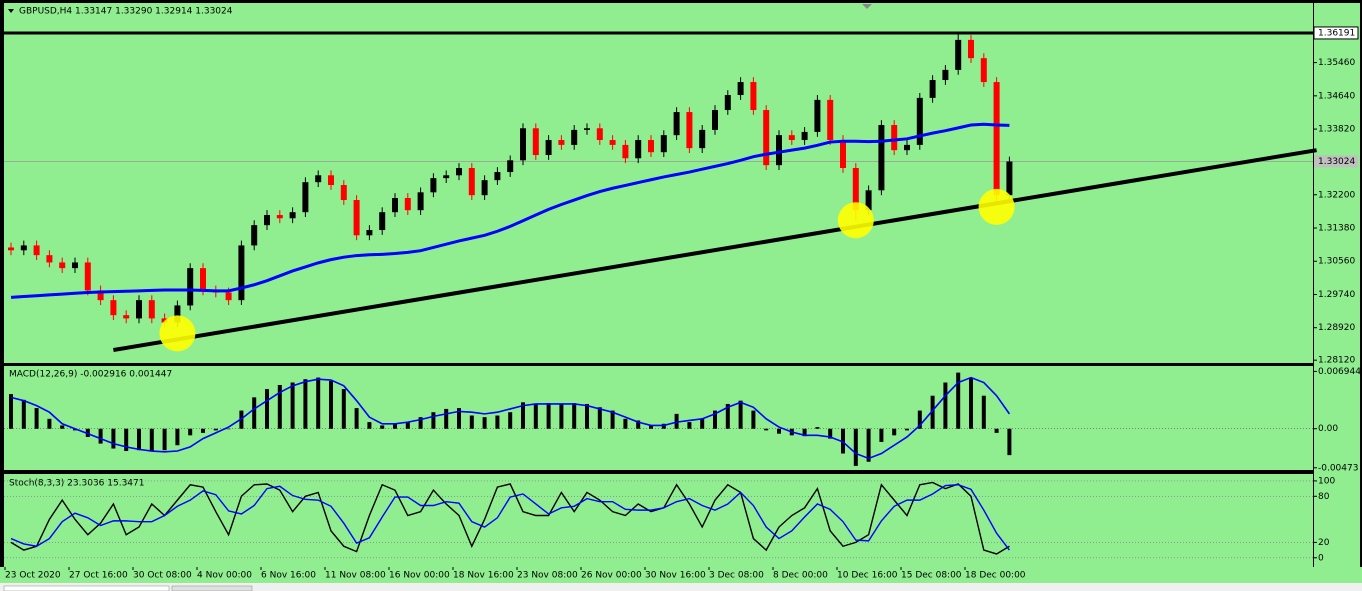 The height and width of the screenshot is (591, 1362). Describe the element at coordinates (1336, 295) in the screenshot. I see `y-tick-label: 1.29740` at that location.